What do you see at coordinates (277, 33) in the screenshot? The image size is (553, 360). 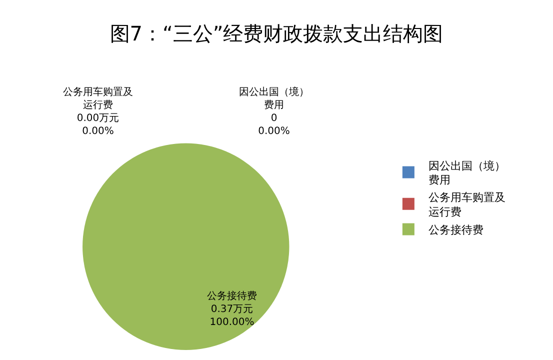 I see `chart-title: 图7：“三公”经费财政拨款支出结构图` at bounding box center [277, 33].